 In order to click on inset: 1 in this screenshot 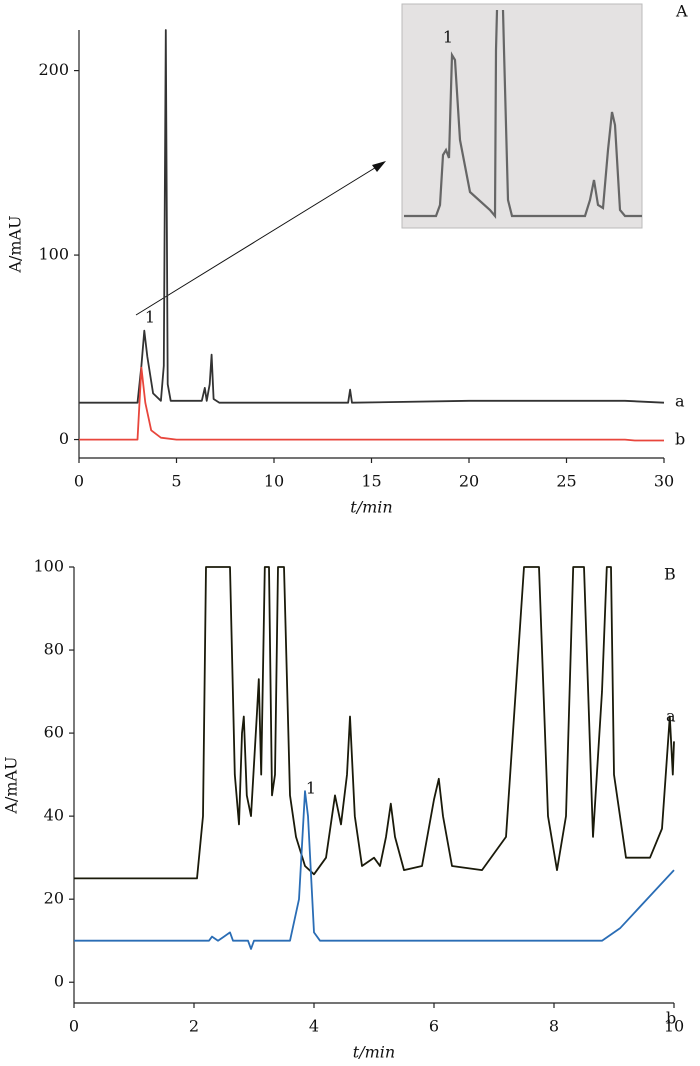, I will do `click(522, 116)`.